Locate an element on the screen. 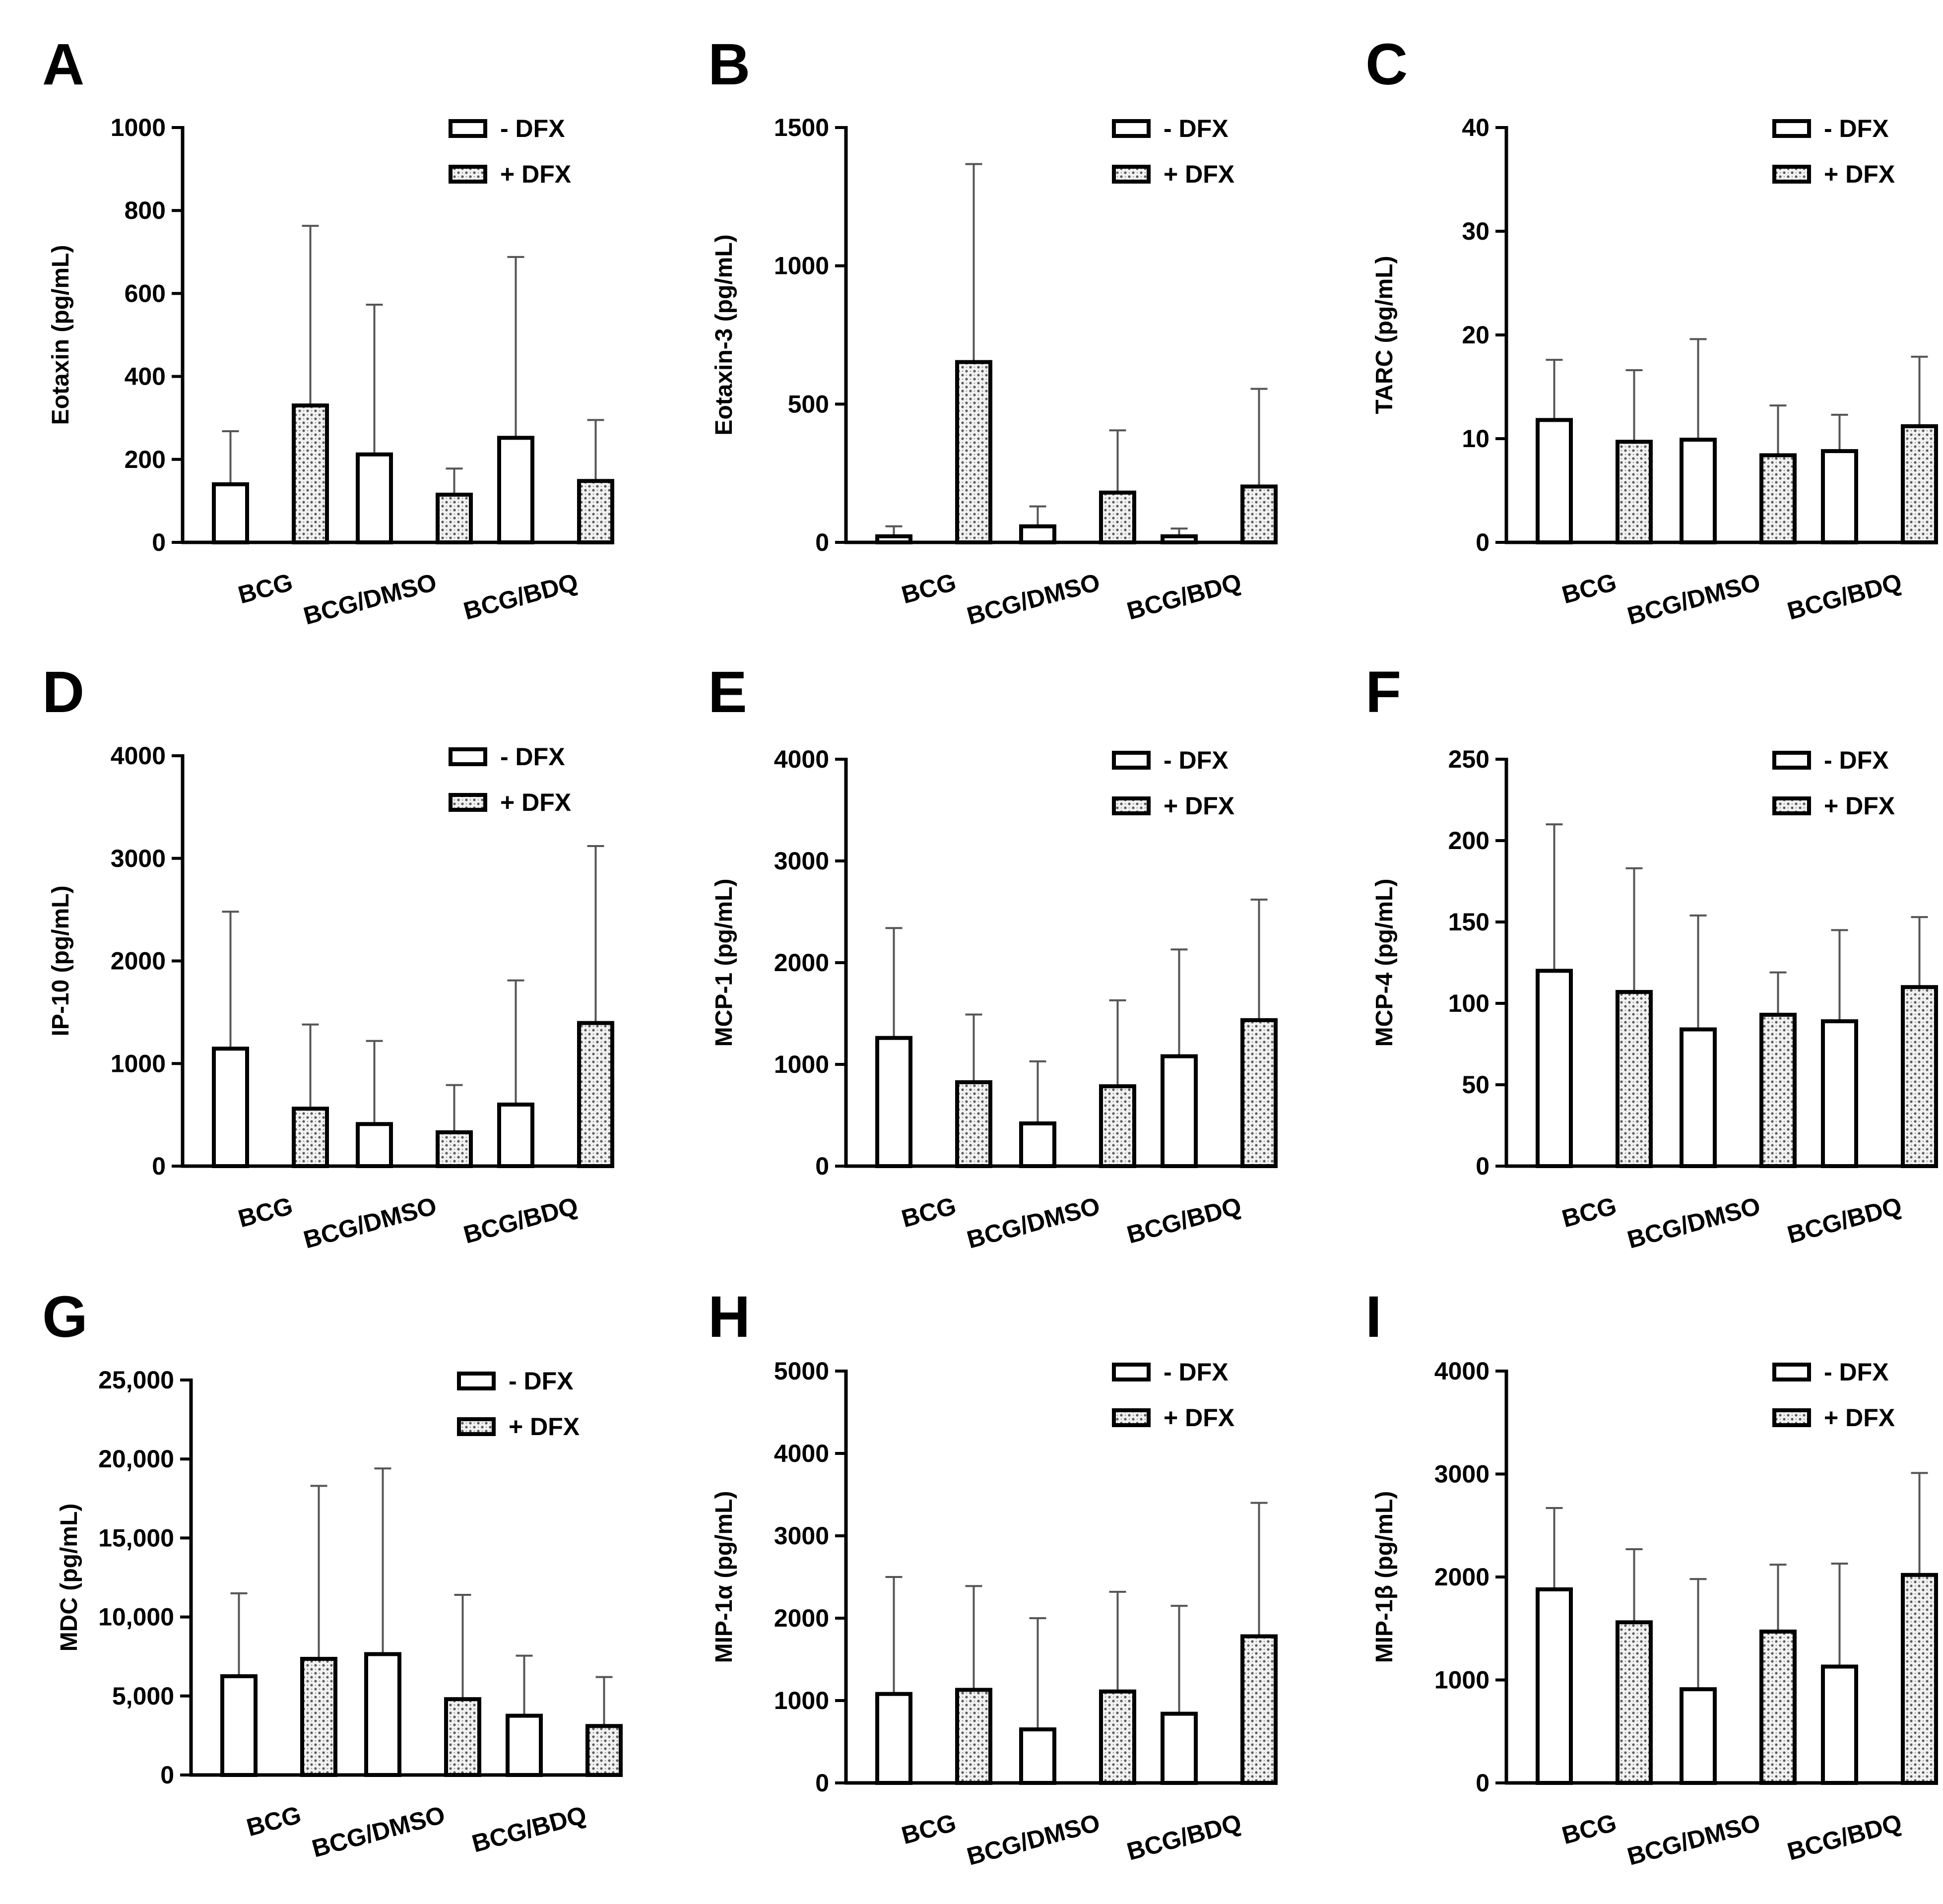 Image resolution: width=1943 pixels, height=1904 pixels. panel-letter: B is located at coordinates (729, 64).